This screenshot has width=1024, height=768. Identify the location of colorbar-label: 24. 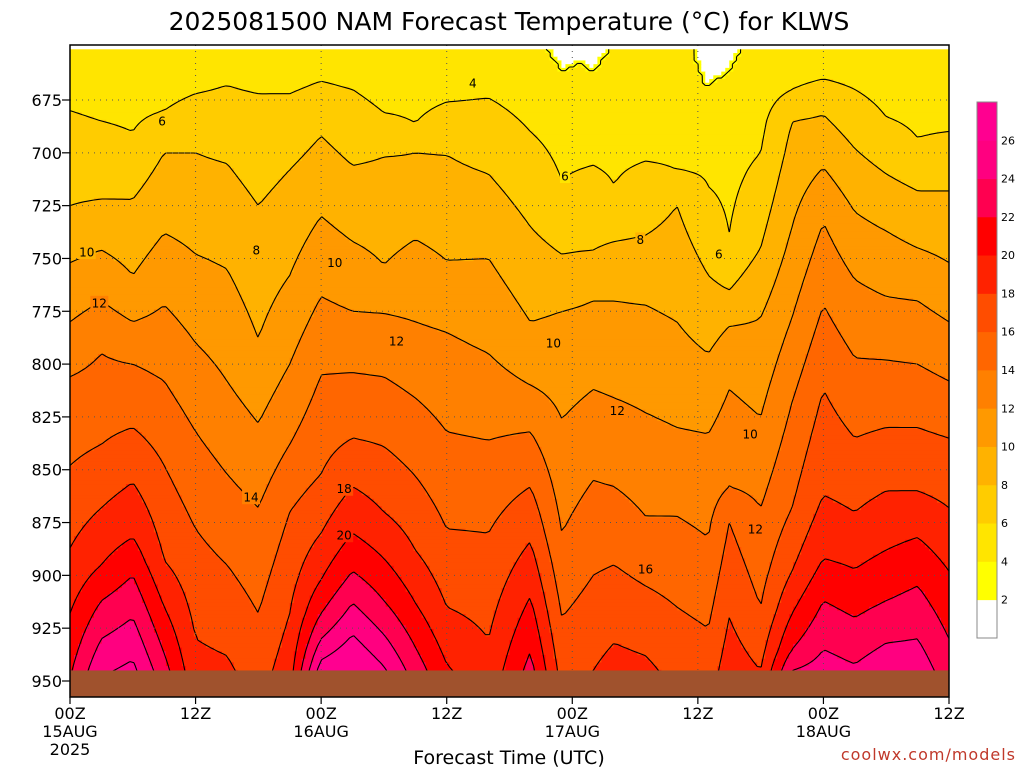
(1008, 179).